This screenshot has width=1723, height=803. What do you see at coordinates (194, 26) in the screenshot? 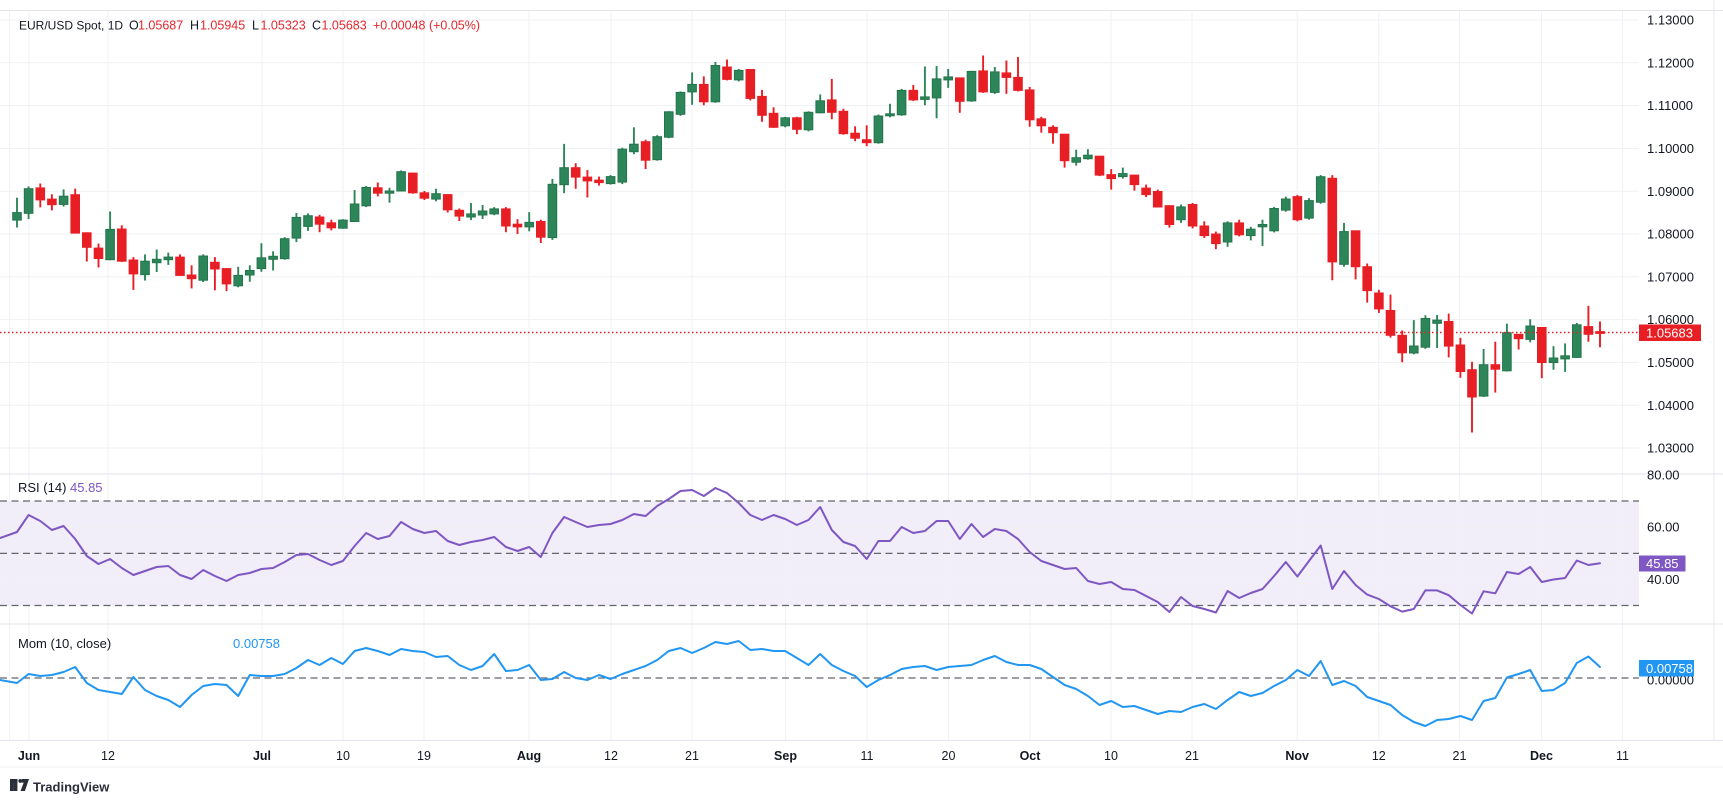
I see `svg-text: H` at bounding box center [194, 26].